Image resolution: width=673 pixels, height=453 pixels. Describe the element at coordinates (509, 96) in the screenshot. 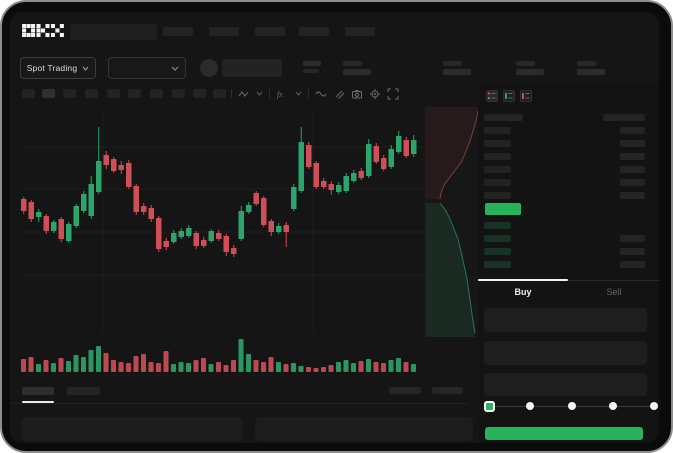

I see `orderbook-mode-bids-icon` at that location.